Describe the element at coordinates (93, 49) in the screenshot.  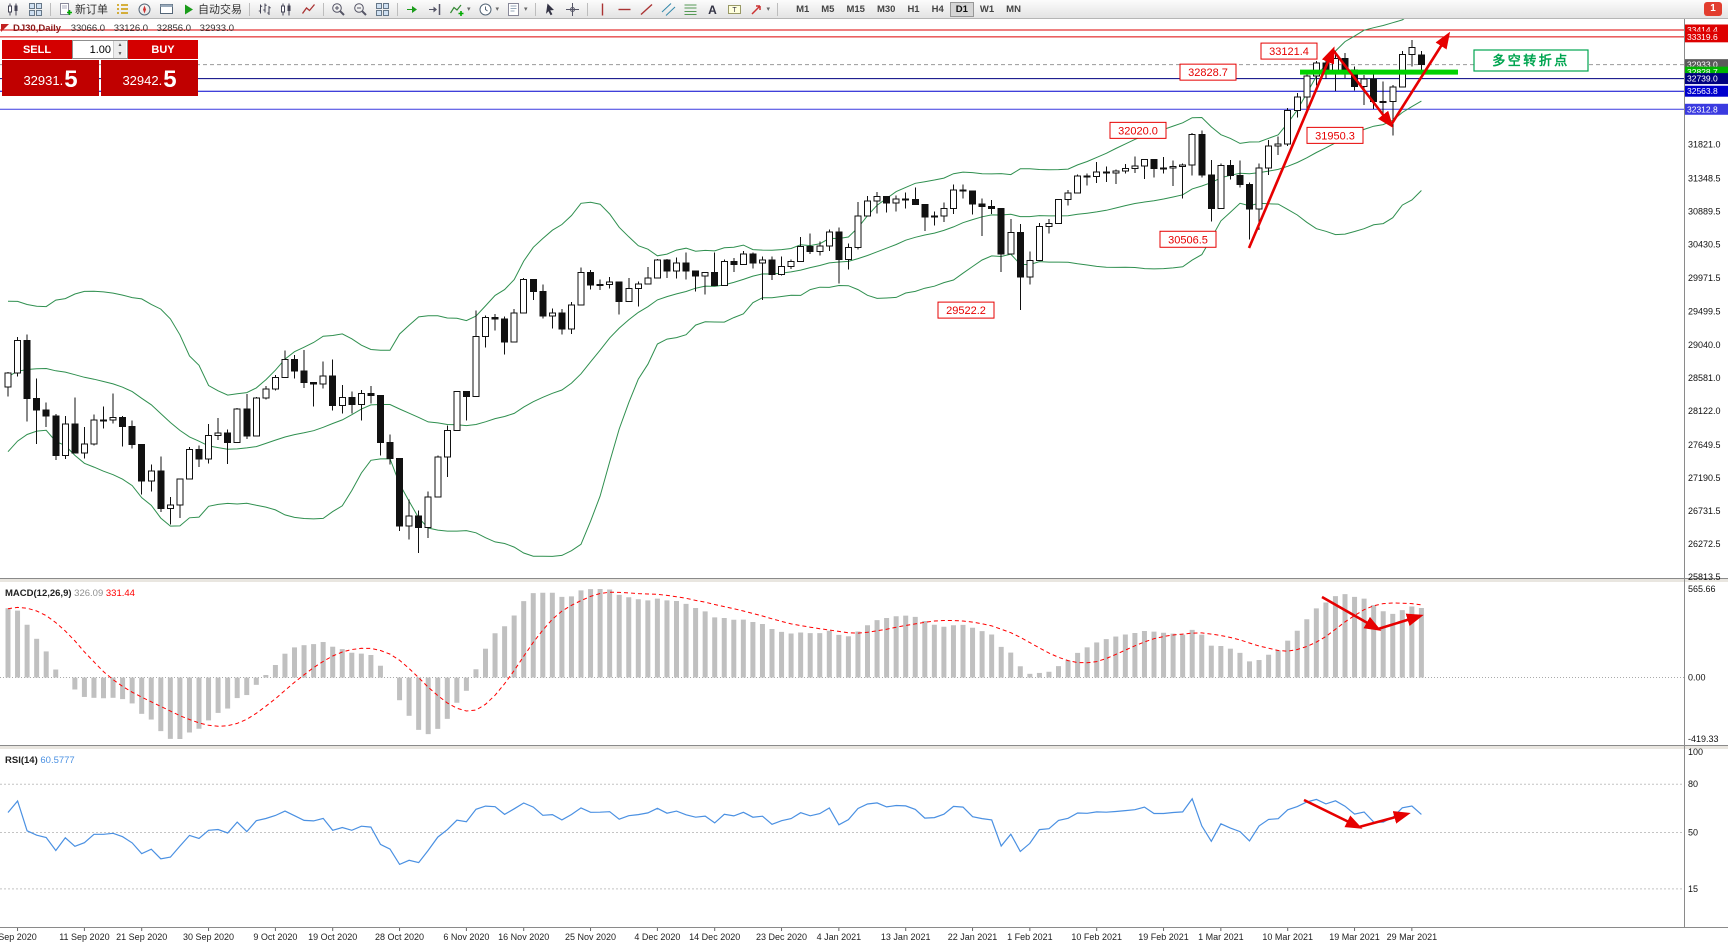
I see `volume-input` at that location.